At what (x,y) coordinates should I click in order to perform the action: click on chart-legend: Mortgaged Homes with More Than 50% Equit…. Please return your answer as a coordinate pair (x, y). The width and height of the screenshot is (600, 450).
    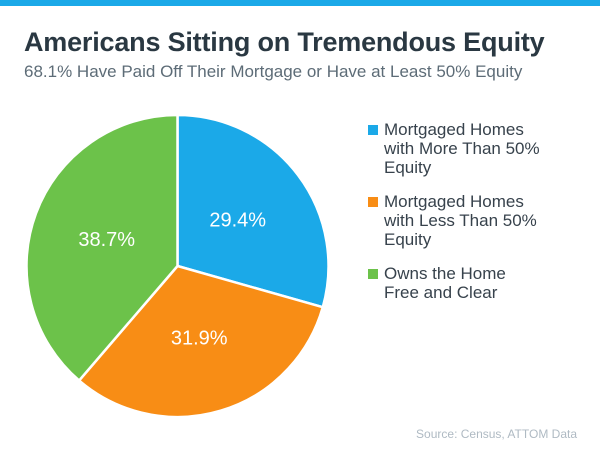
    Looking at the image, I should click on (468, 218).